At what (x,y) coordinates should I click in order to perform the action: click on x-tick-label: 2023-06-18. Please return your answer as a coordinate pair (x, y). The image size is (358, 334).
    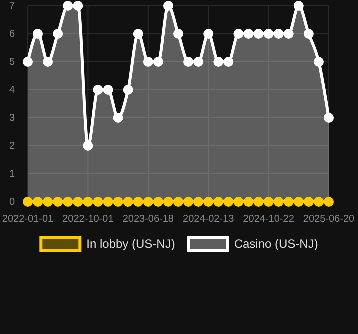
    Looking at the image, I should click on (148, 220).